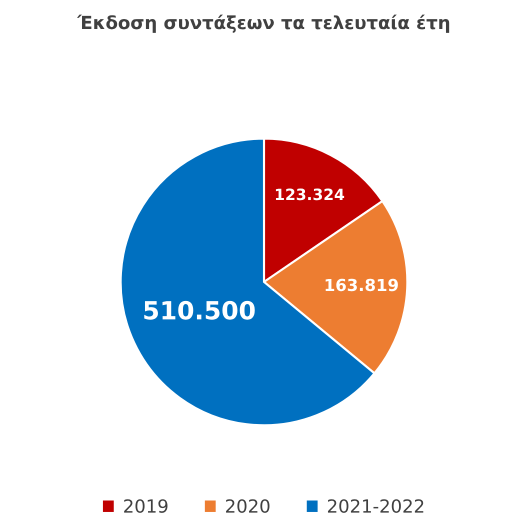 The width and height of the screenshot is (528, 527). I want to click on data-label: 163.819, so click(362, 285).